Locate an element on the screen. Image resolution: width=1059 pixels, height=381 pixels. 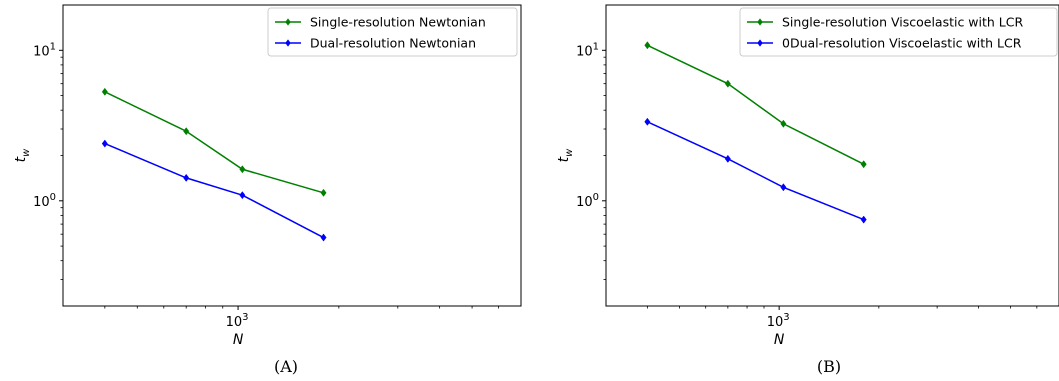
legend-label: Single-resolution Newtonian is located at coordinates (398, 22).